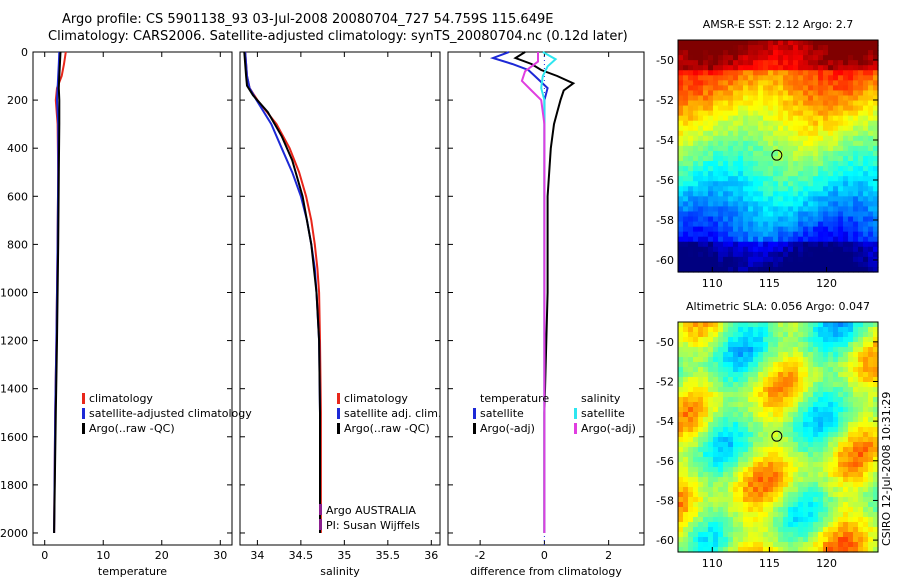 The height and width of the screenshot is (580, 900). I want to click on y-tick-label: 200, so click(17, 100).